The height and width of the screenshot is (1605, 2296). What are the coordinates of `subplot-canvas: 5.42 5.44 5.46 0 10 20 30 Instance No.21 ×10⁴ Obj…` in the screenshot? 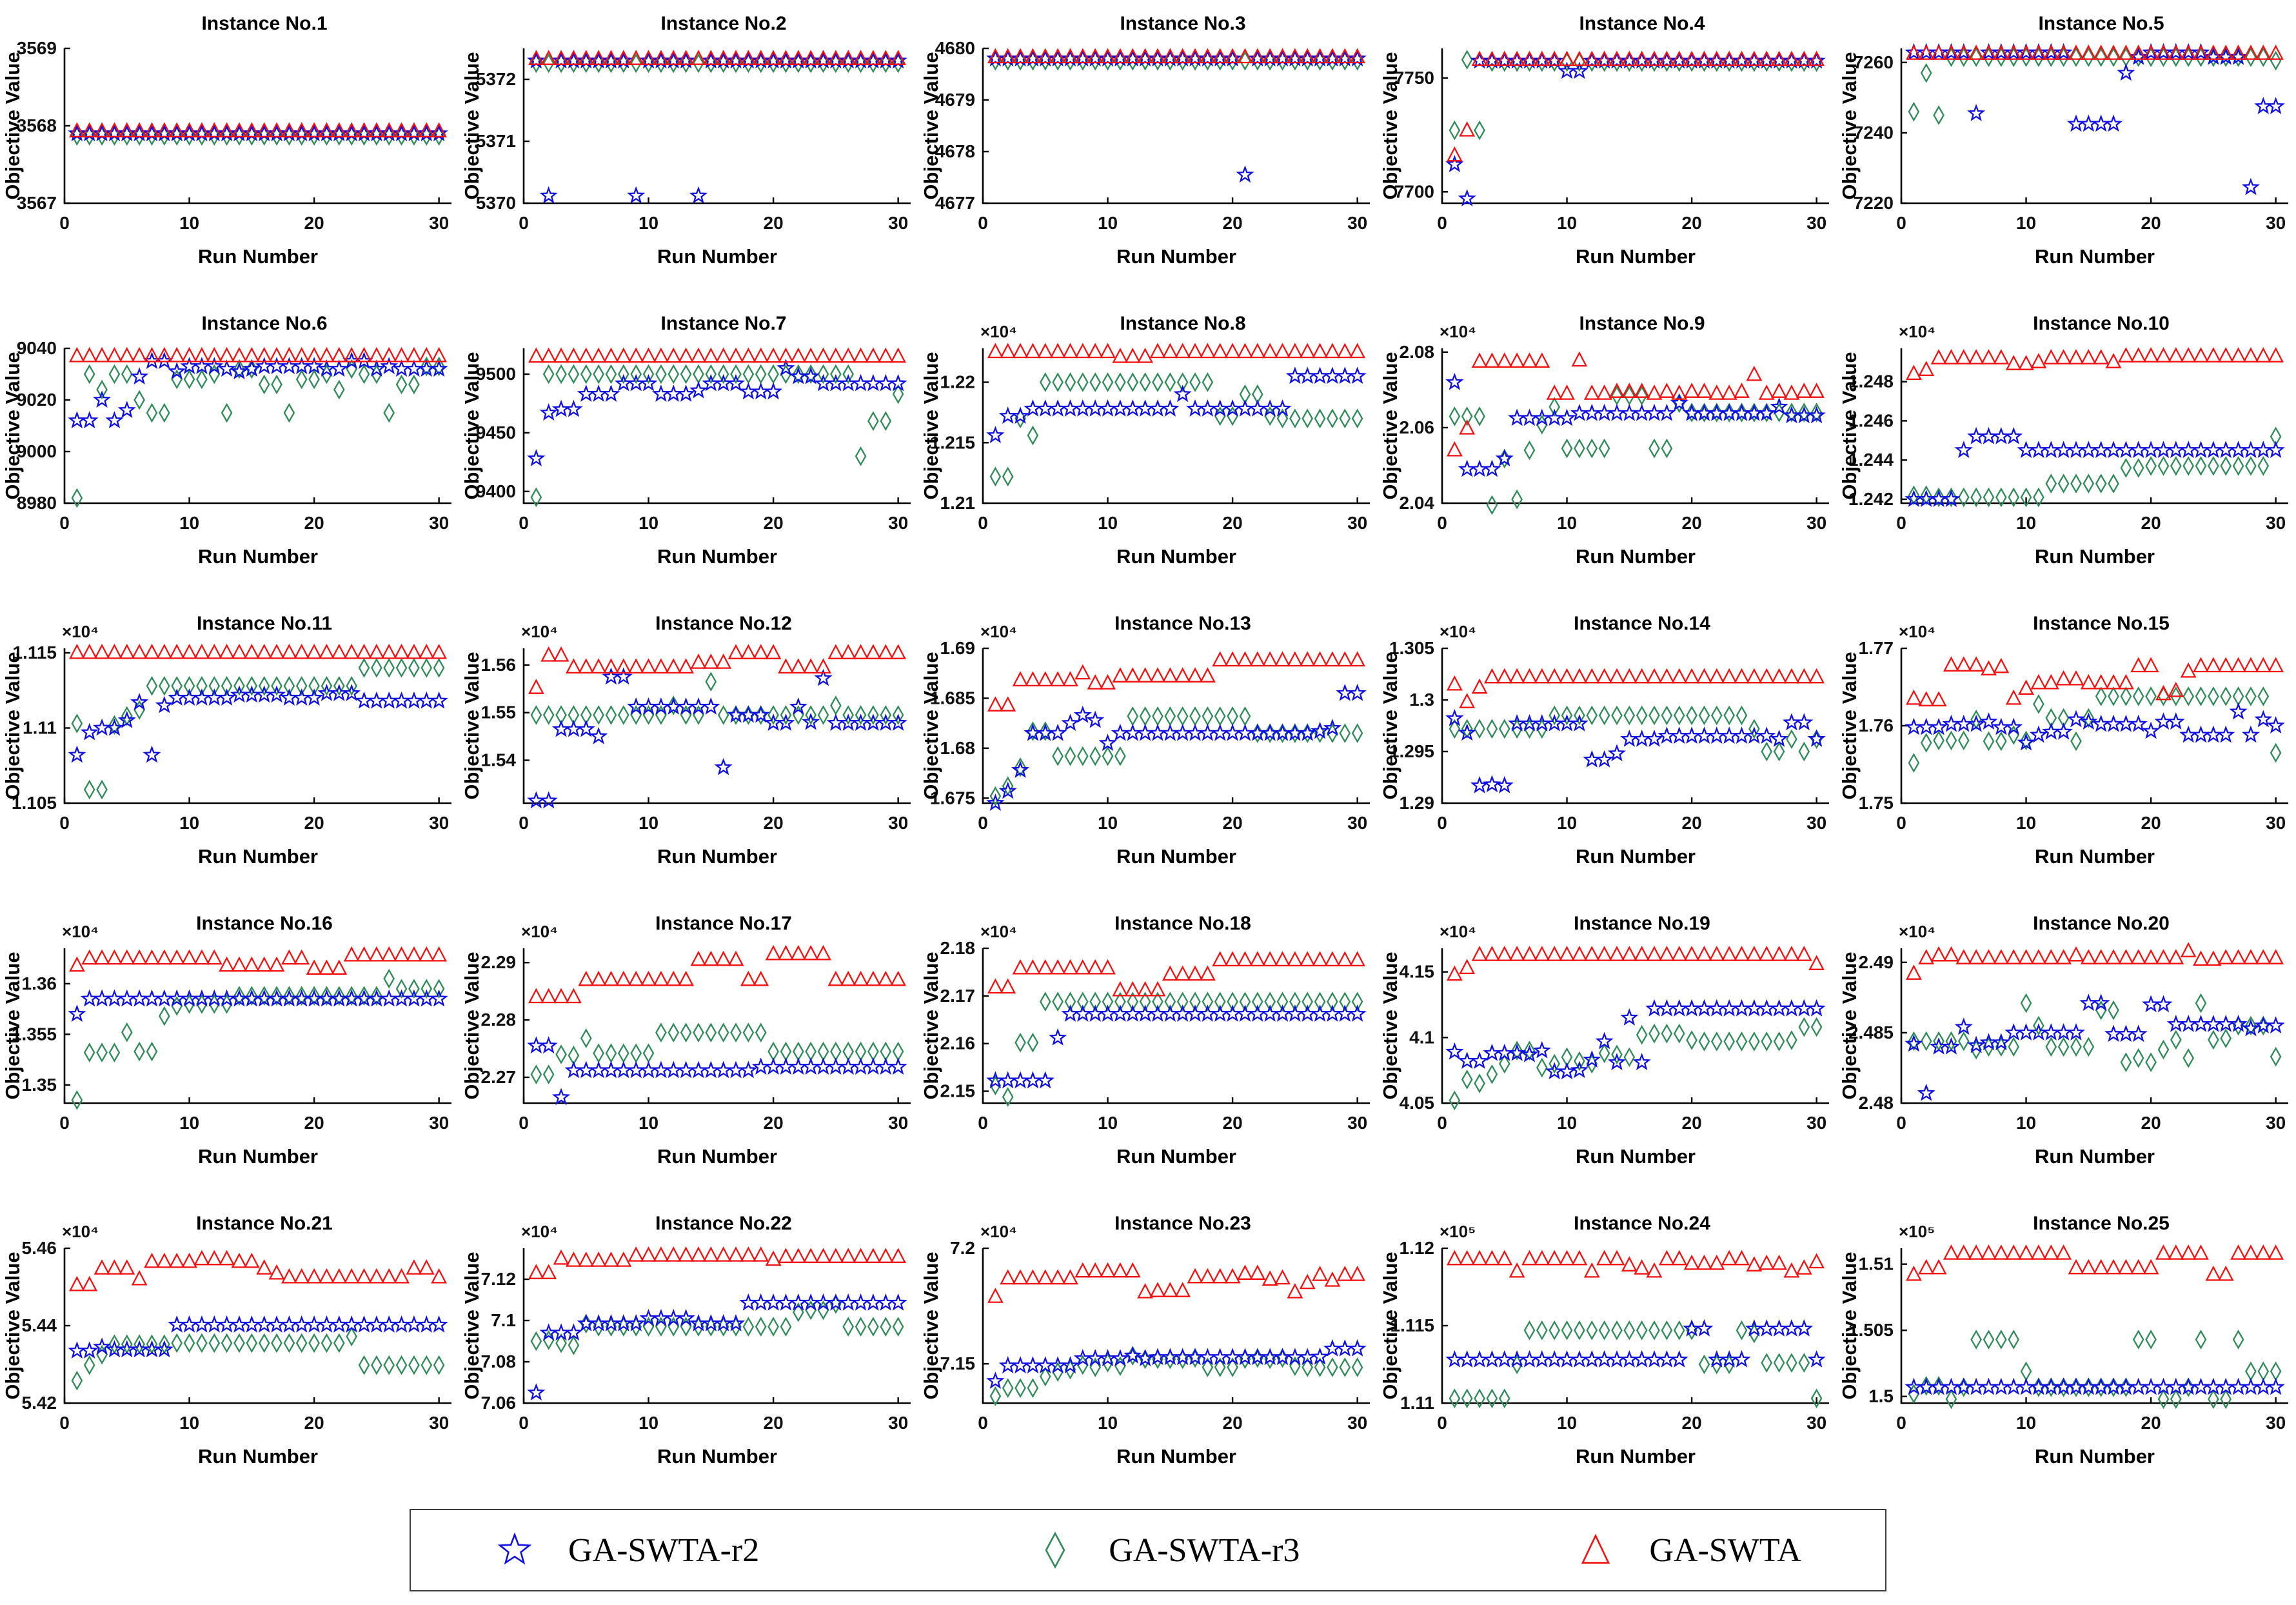 It's located at (226, 1340).